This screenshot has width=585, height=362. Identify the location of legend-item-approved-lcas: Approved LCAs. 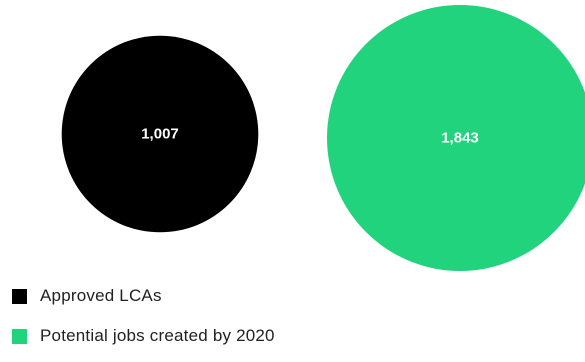
(143, 296).